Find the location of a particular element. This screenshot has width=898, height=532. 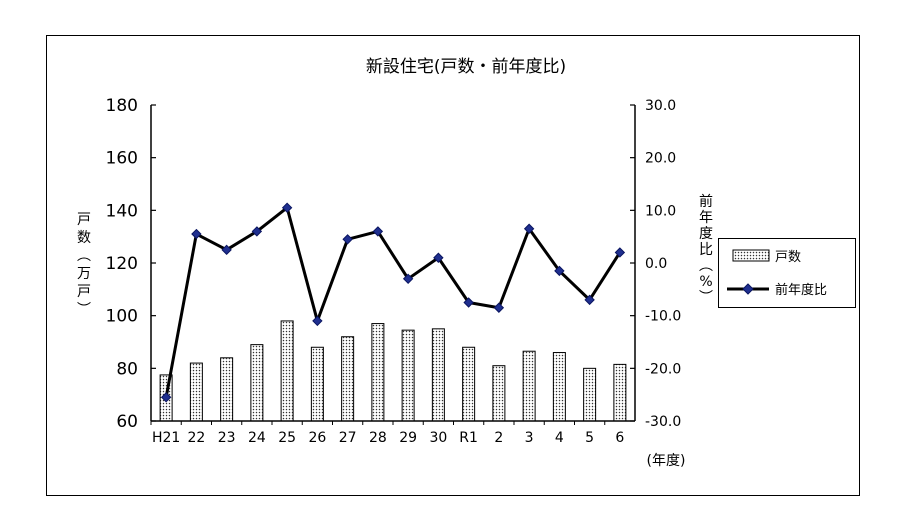

y-axis-right-label: 前年度比︵%︶ is located at coordinates (706, 249).